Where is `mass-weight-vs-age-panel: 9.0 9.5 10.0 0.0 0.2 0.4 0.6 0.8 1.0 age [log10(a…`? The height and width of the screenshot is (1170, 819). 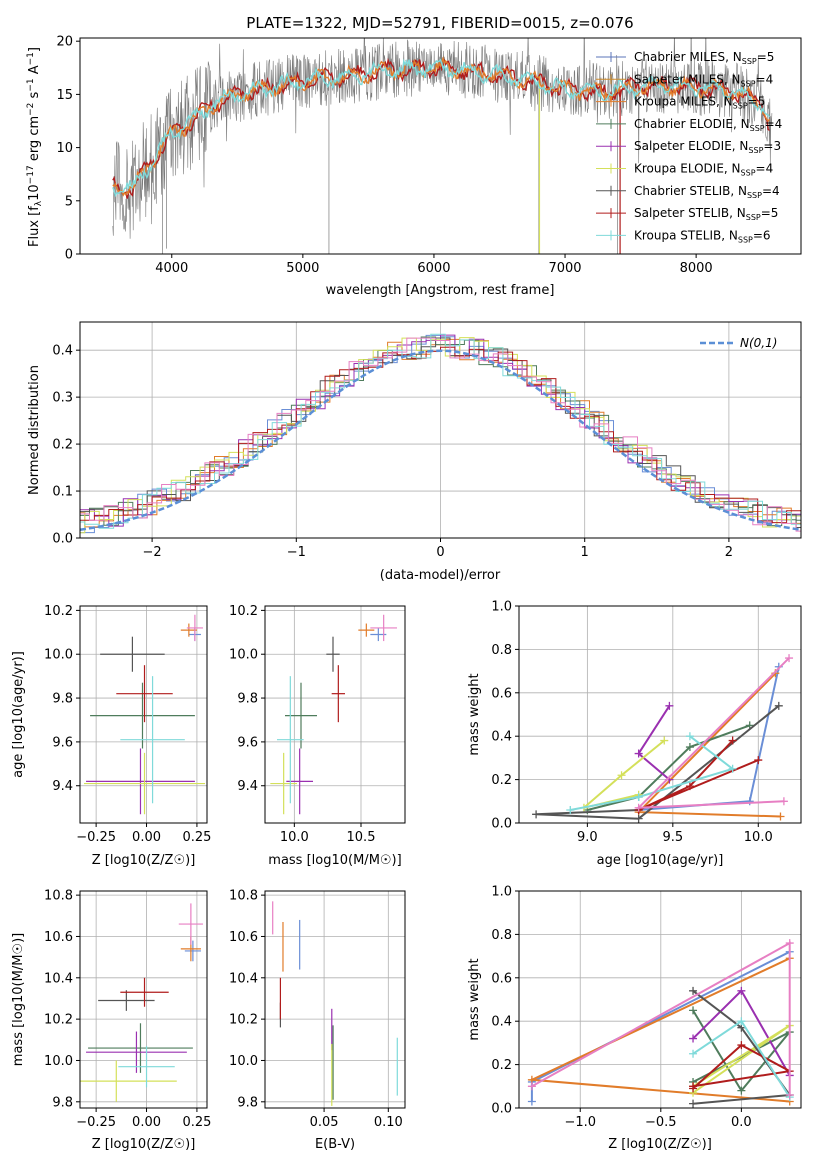 mass-weight-vs-age-panel: 9.0 9.5 10.0 0.0 0.2 0.4 0.6 0.8 1.0 age [log10(a… is located at coordinates (634, 734).